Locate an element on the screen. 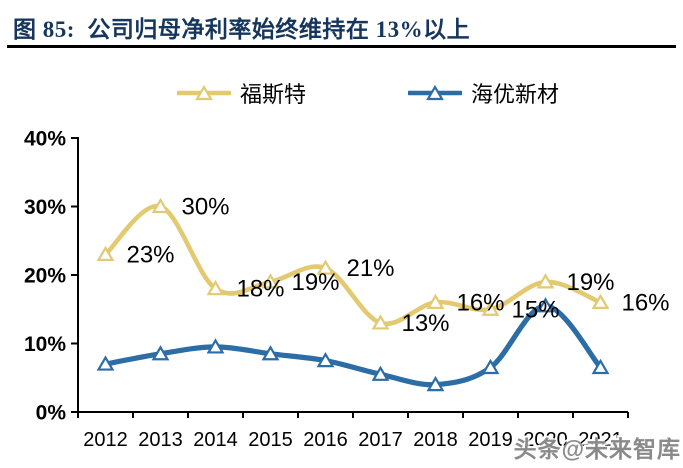 The height and width of the screenshot is (468, 683). watermark: 头条@未来智库 is located at coordinates (597, 449).